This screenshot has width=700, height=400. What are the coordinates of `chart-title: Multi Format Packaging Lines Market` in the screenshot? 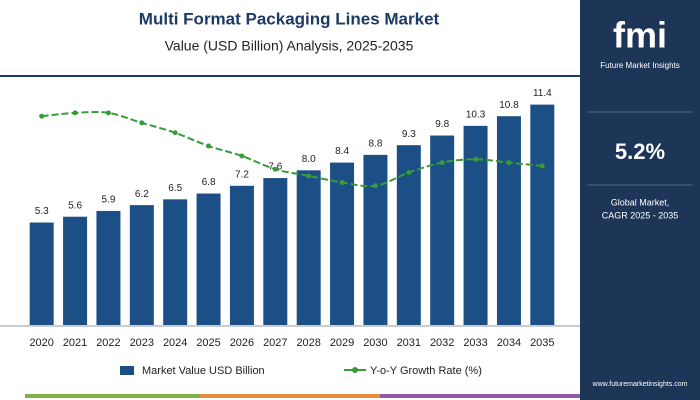 It's located at (289, 18).